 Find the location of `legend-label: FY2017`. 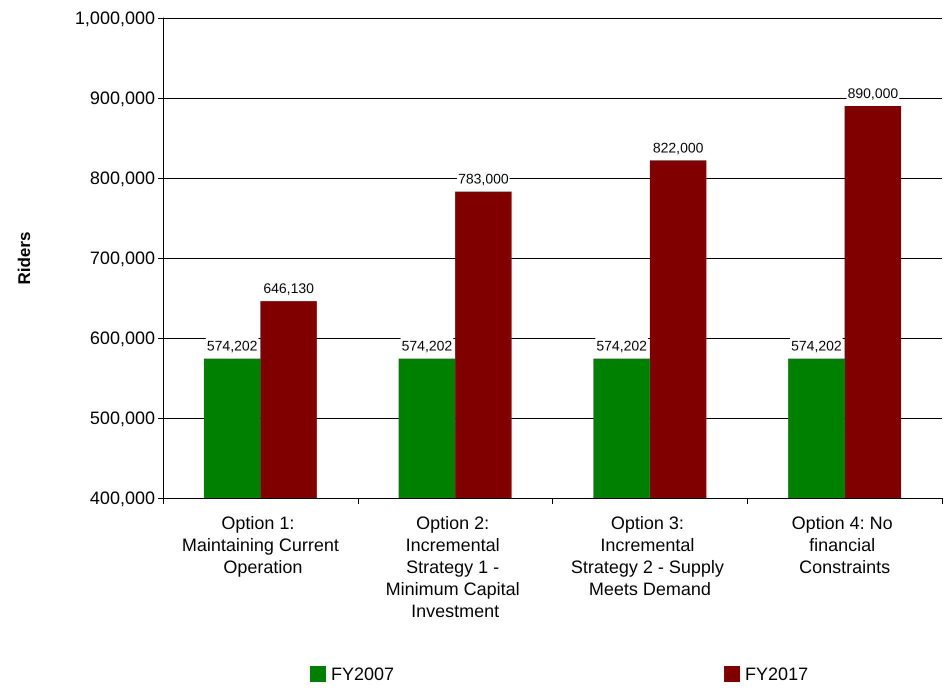

legend-label: FY2017 is located at coordinates (776, 674).